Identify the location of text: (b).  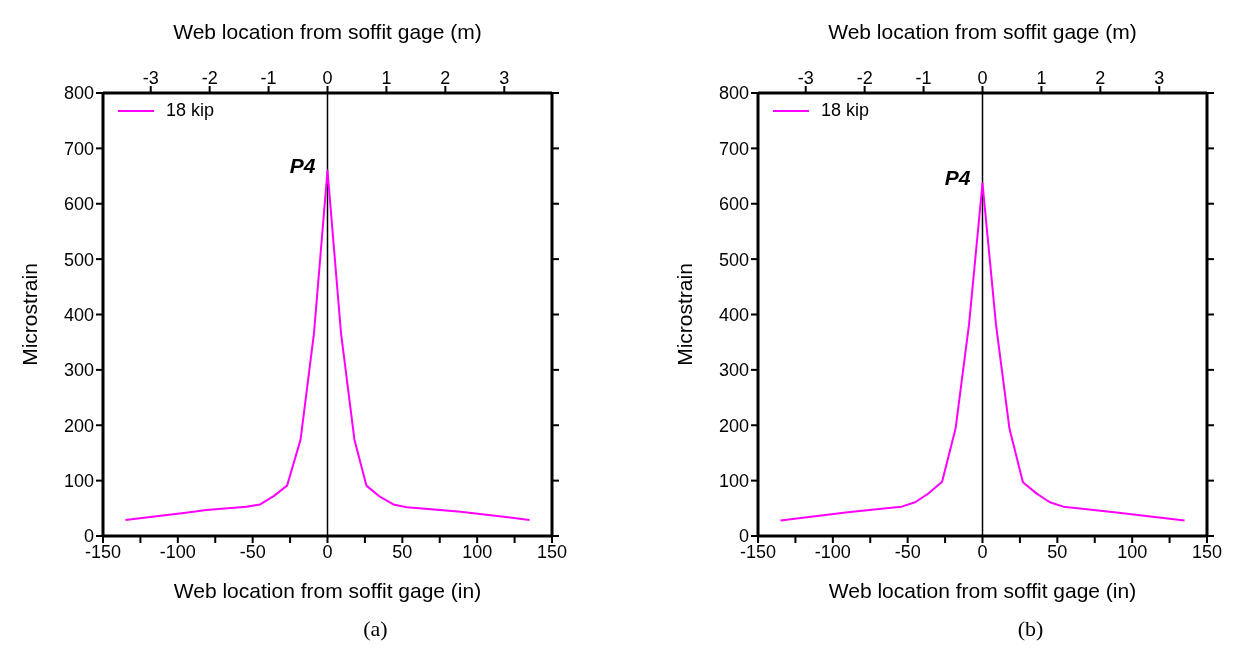
(1030, 629).